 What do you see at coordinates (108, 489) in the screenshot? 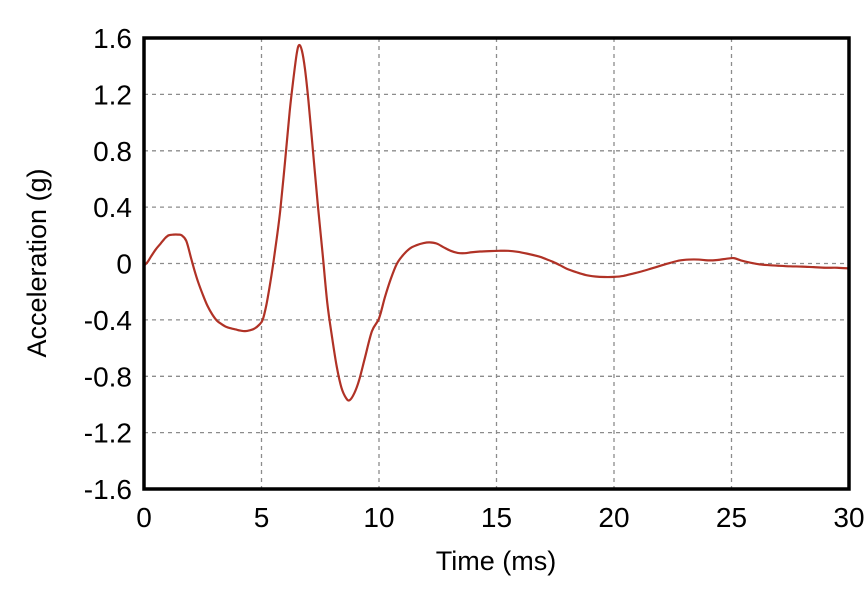
I see `y-tick-label: -1.6` at bounding box center [108, 489].